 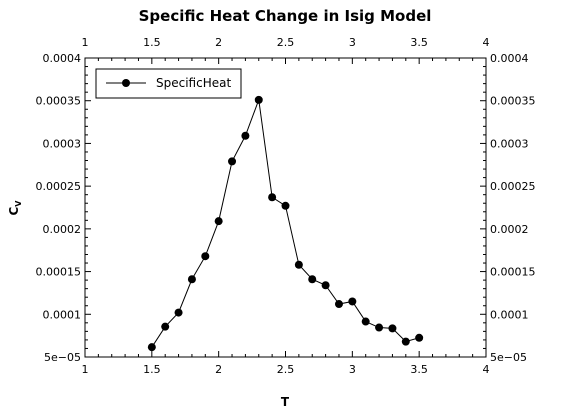 I want to click on x-tick-label-bottom: 1, so click(x=85, y=369).